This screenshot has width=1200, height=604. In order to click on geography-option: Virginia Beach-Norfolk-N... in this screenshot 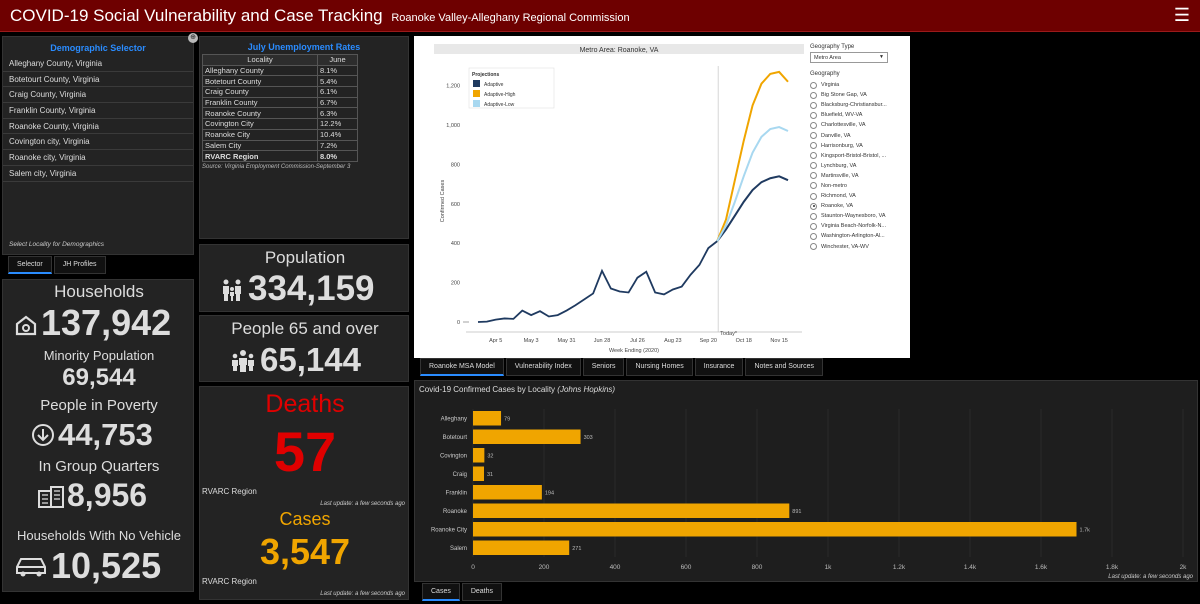, I will do `click(858, 226)`.